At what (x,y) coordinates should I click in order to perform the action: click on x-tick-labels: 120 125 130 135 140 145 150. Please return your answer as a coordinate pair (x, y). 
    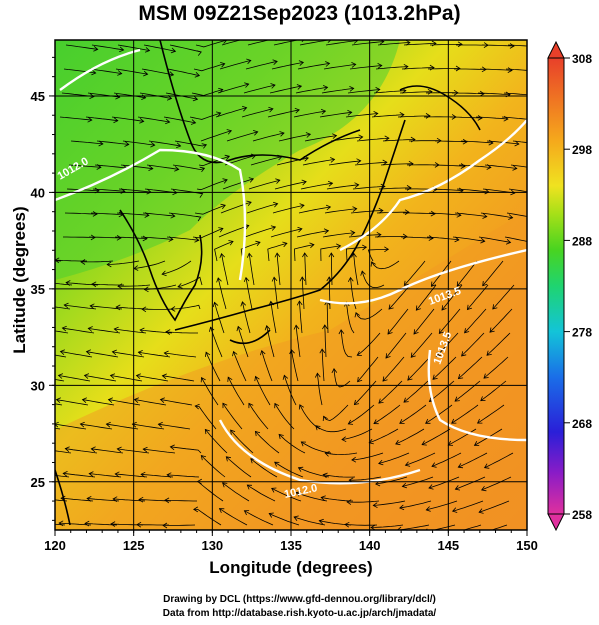
    Looking at the image, I should click on (291, 545).